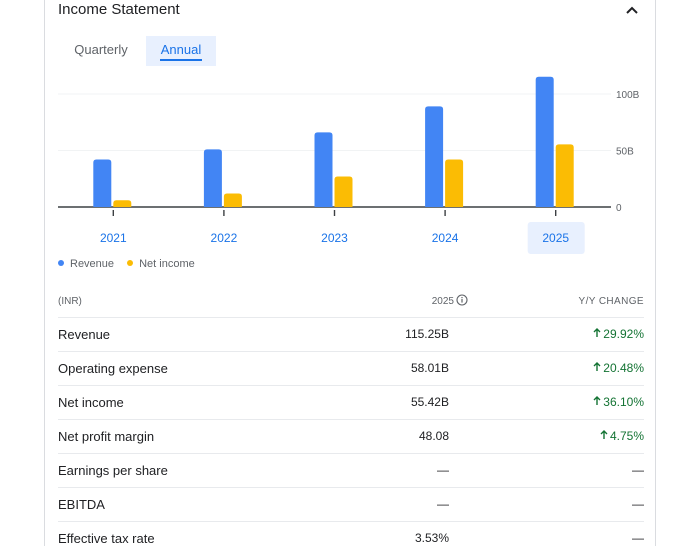 Image resolution: width=691 pixels, height=555 pixels. What do you see at coordinates (351, 334) in the screenshot?
I see `table-row: Revenue 115.25B 29.92%` at bounding box center [351, 334].